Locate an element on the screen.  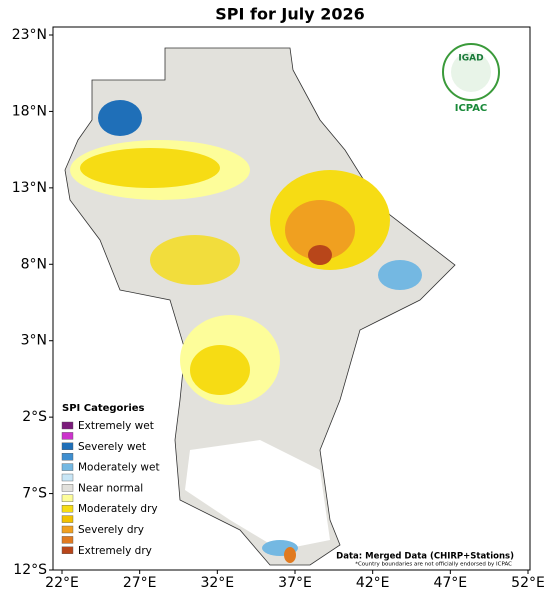
lon-tick-label: 52°E is located at coordinates (528, 583).